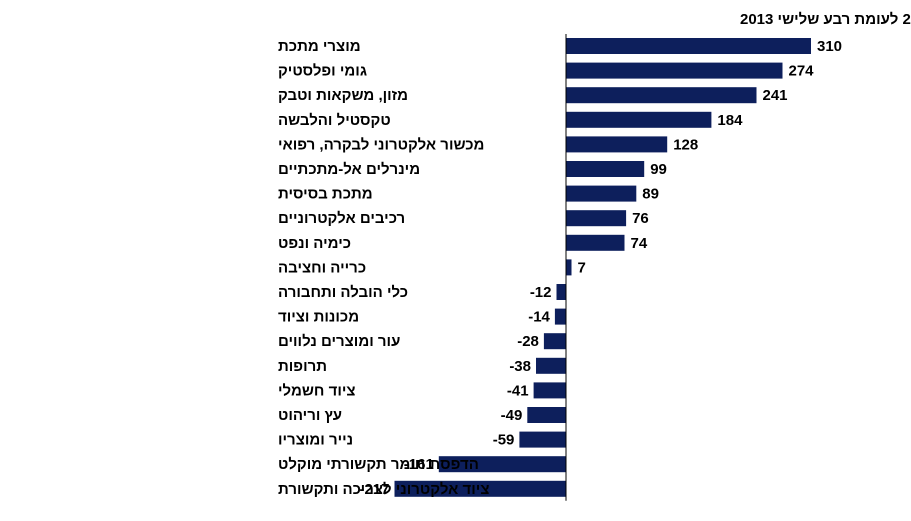  I want to click on value-label: 7, so click(582, 267).